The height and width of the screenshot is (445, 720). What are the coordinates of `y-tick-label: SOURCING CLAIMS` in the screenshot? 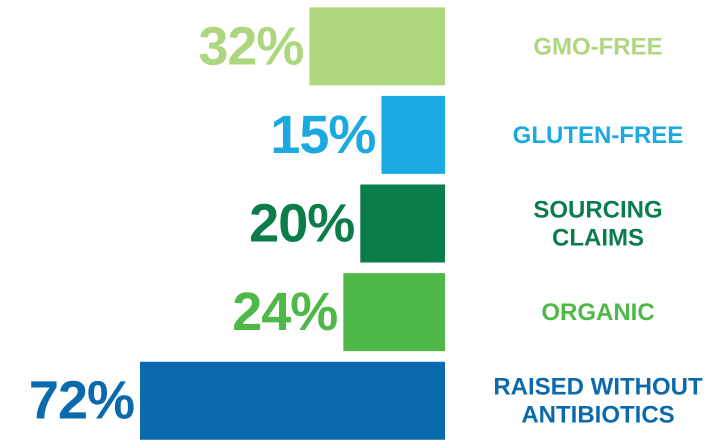 It's located at (598, 223).